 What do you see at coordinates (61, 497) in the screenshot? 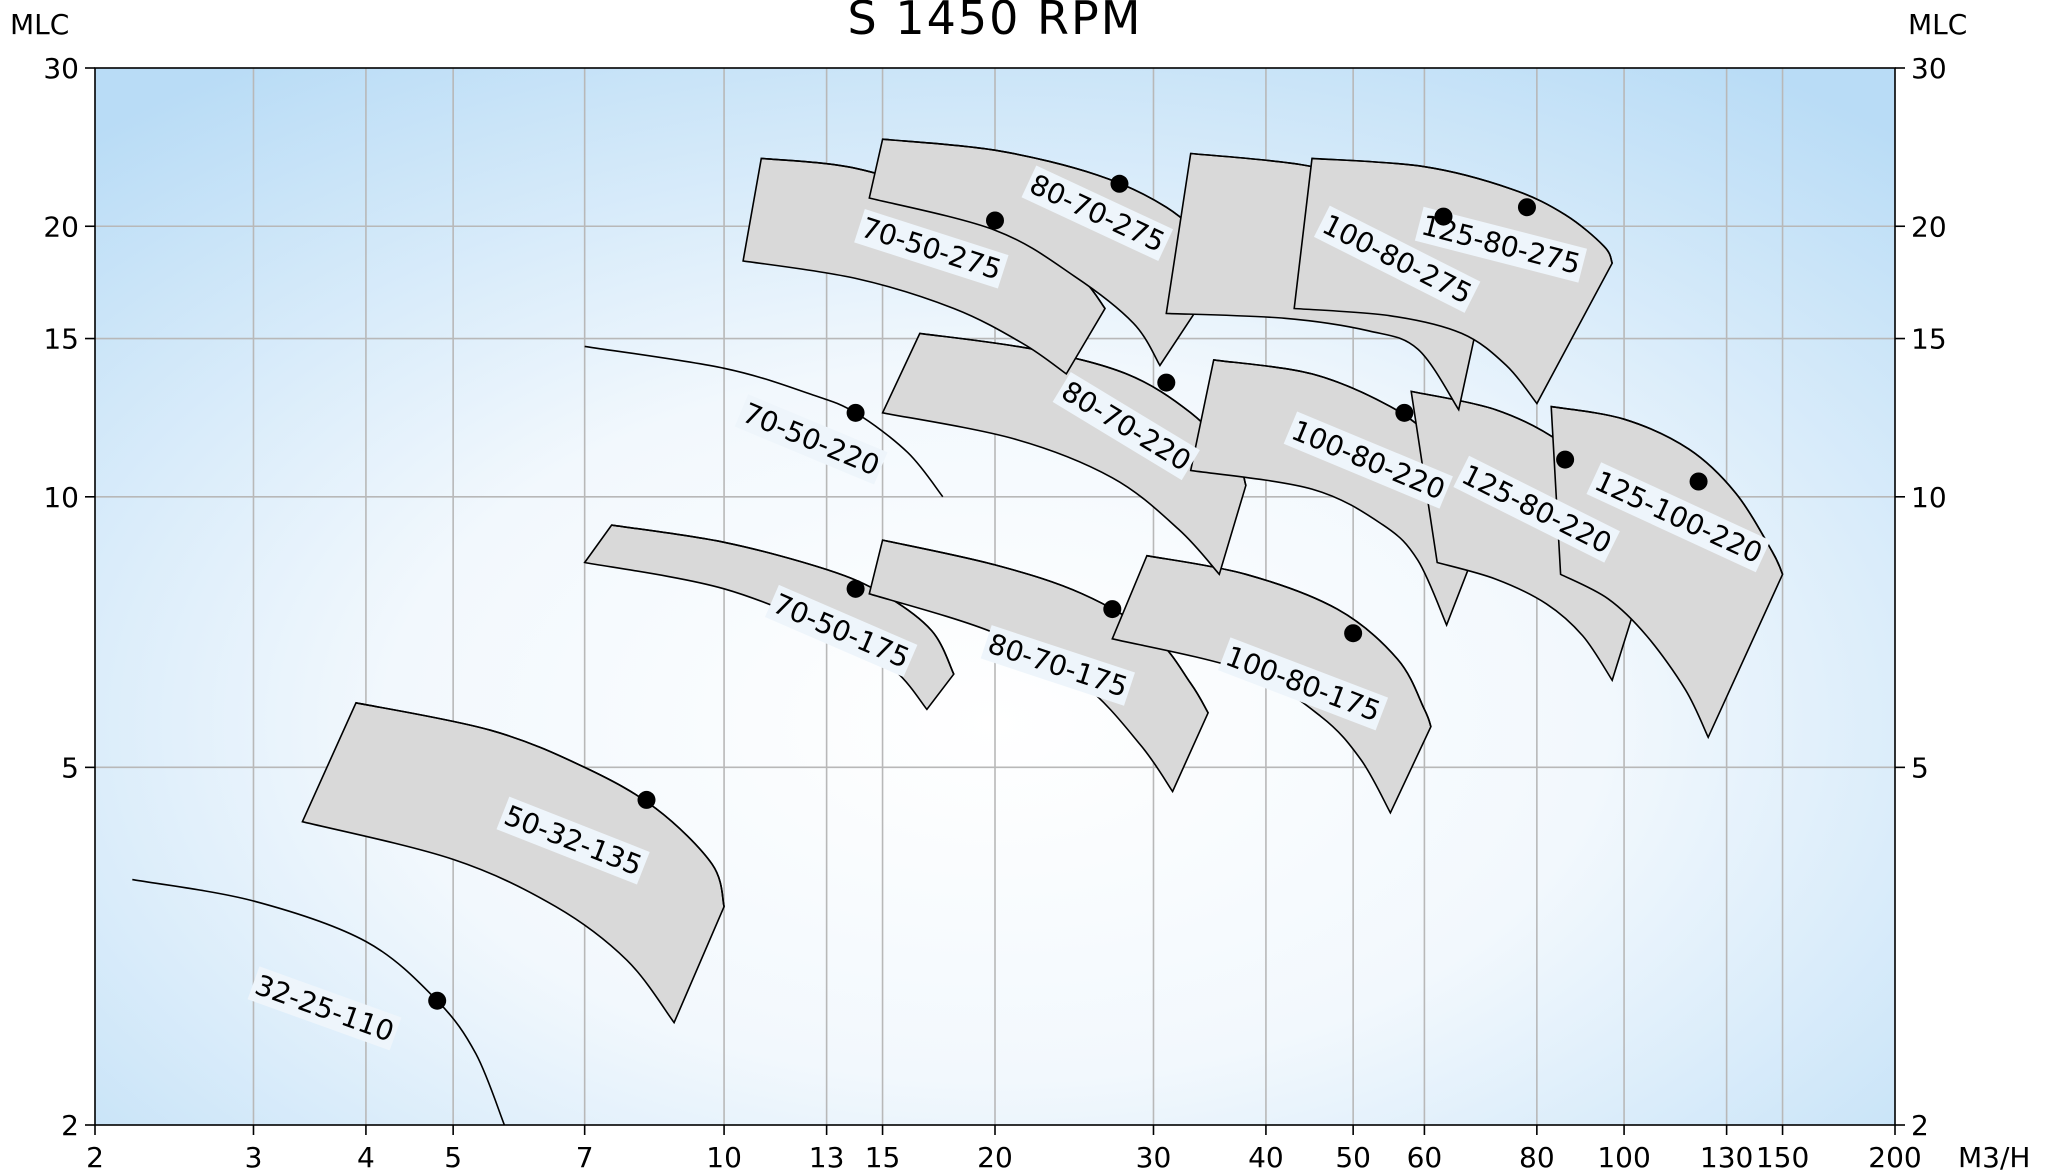
I see `y-tick-label-left-10: 10` at bounding box center [61, 497].